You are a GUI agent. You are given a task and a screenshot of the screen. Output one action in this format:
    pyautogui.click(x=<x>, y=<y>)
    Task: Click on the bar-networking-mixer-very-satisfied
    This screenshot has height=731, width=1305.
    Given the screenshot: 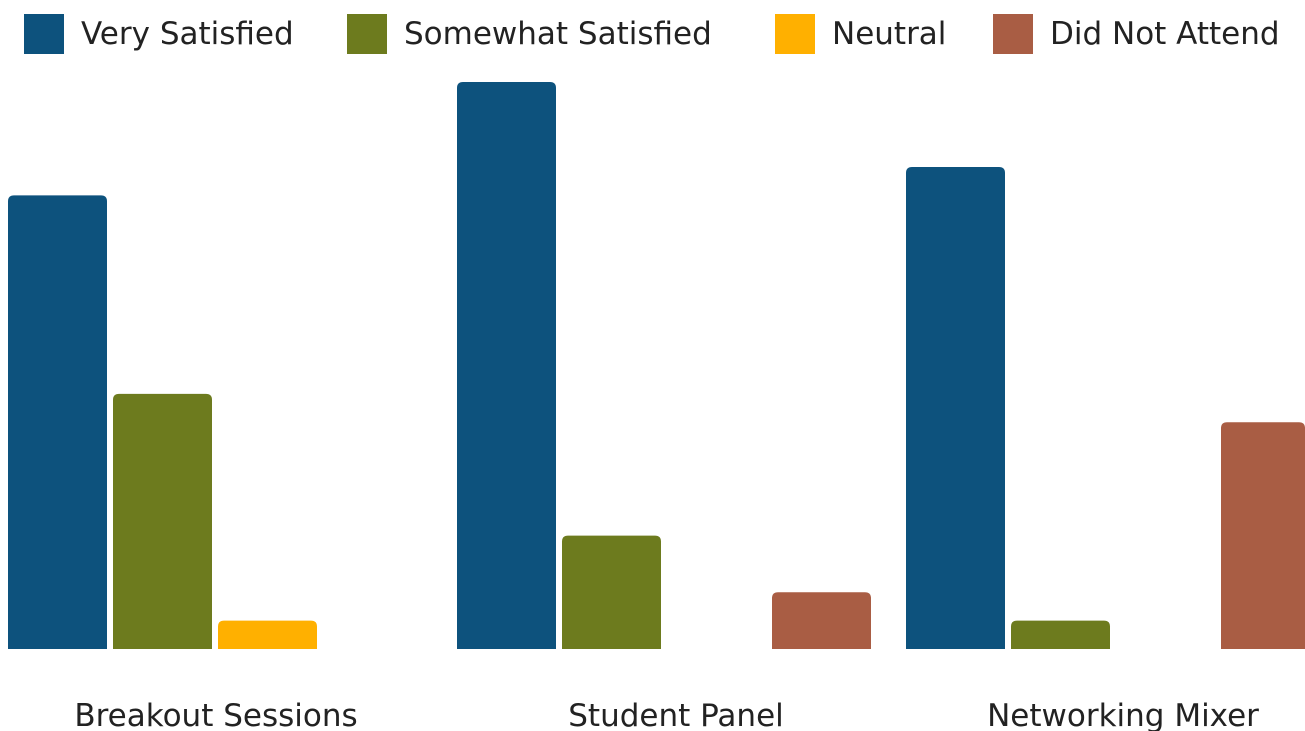 What is the action you would take?
    pyautogui.click(x=955, y=408)
    